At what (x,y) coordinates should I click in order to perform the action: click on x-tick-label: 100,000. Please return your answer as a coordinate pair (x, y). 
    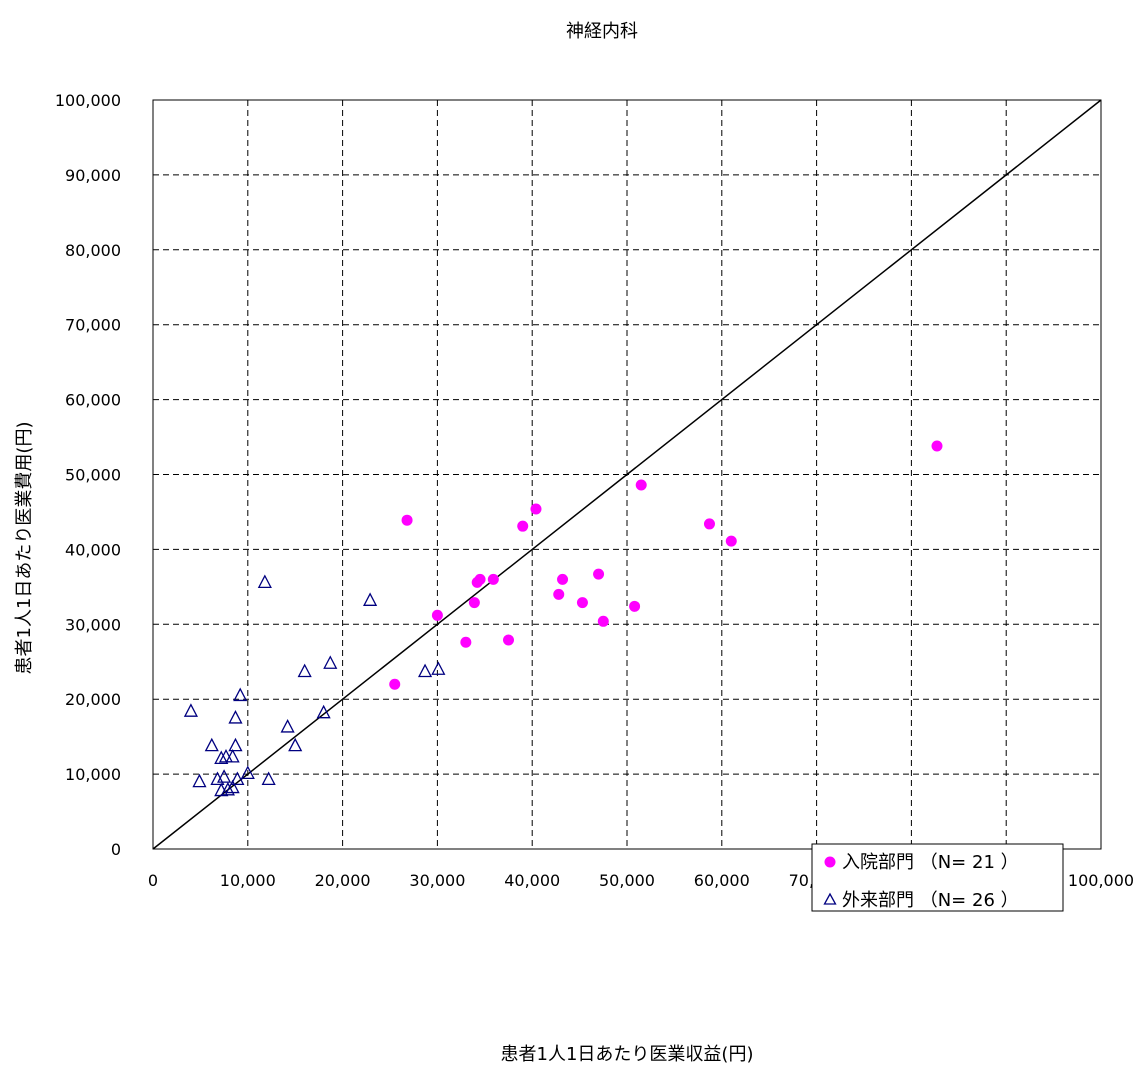
    Looking at the image, I should click on (1101, 880).